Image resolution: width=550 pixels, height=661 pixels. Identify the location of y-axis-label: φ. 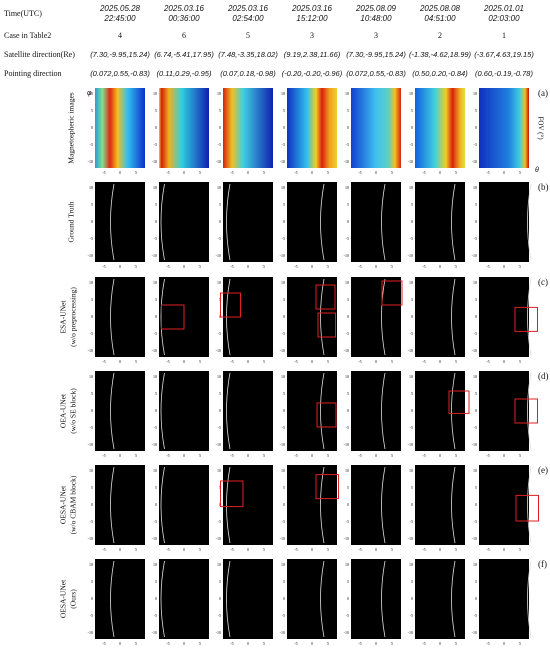
(89, 93).